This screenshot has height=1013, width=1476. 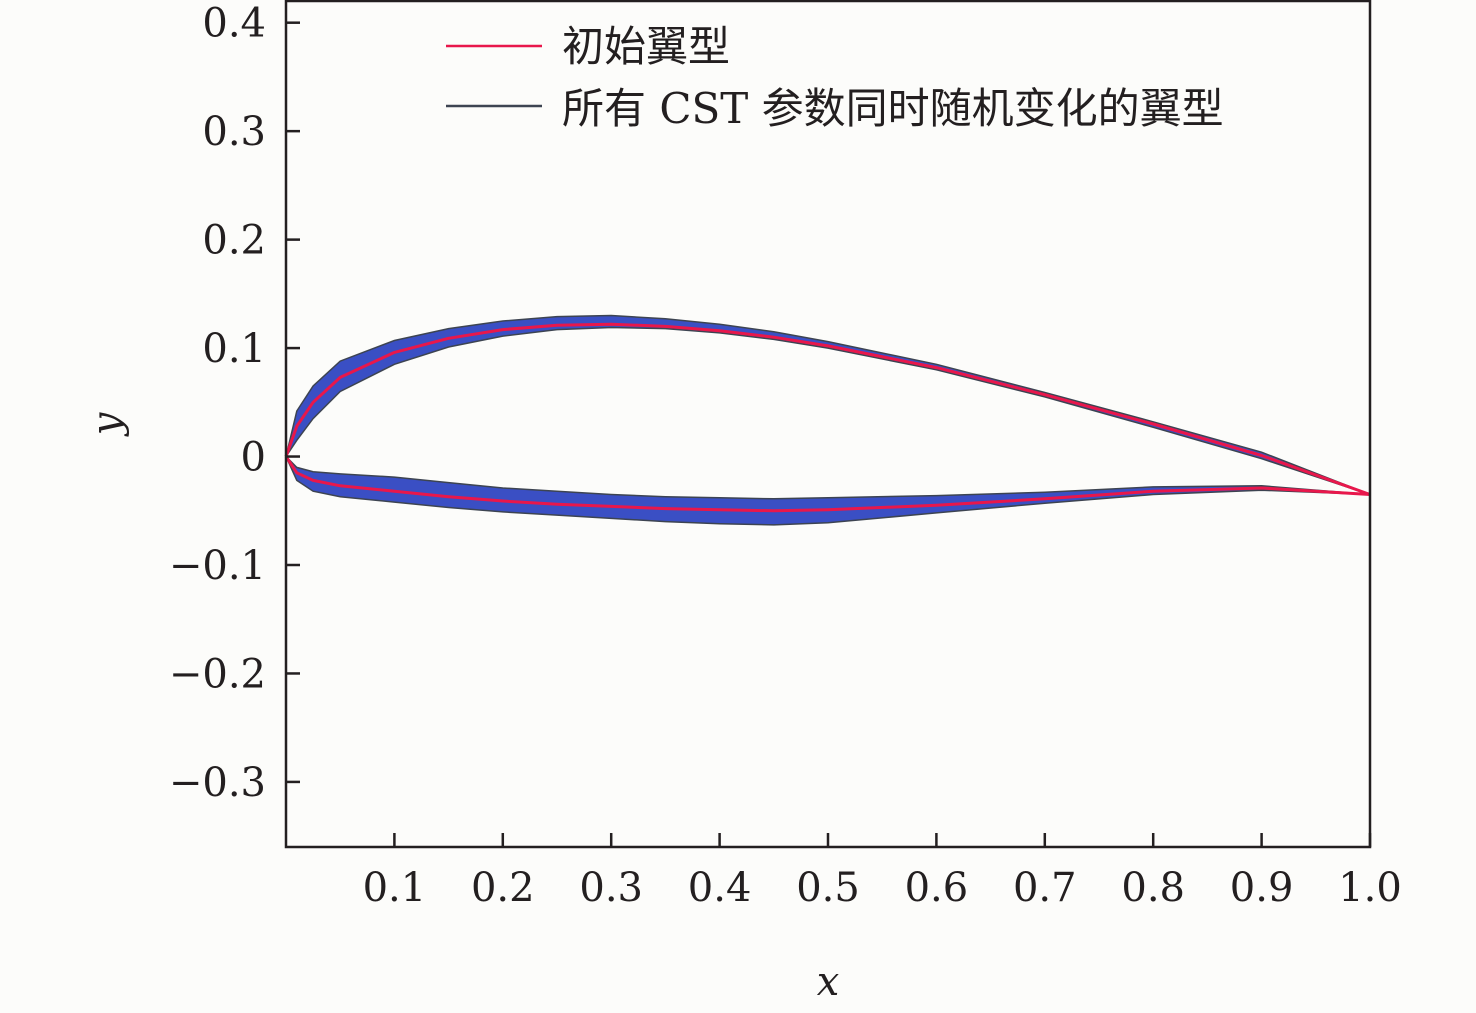 What do you see at coordinates (882, 872) in the screenshot?
I see `x-axis: 0.1 0.2 0.3 0.4 0.5 0.6 0.7 0.8 0.9 1.0` at bounding box center [882, 872].